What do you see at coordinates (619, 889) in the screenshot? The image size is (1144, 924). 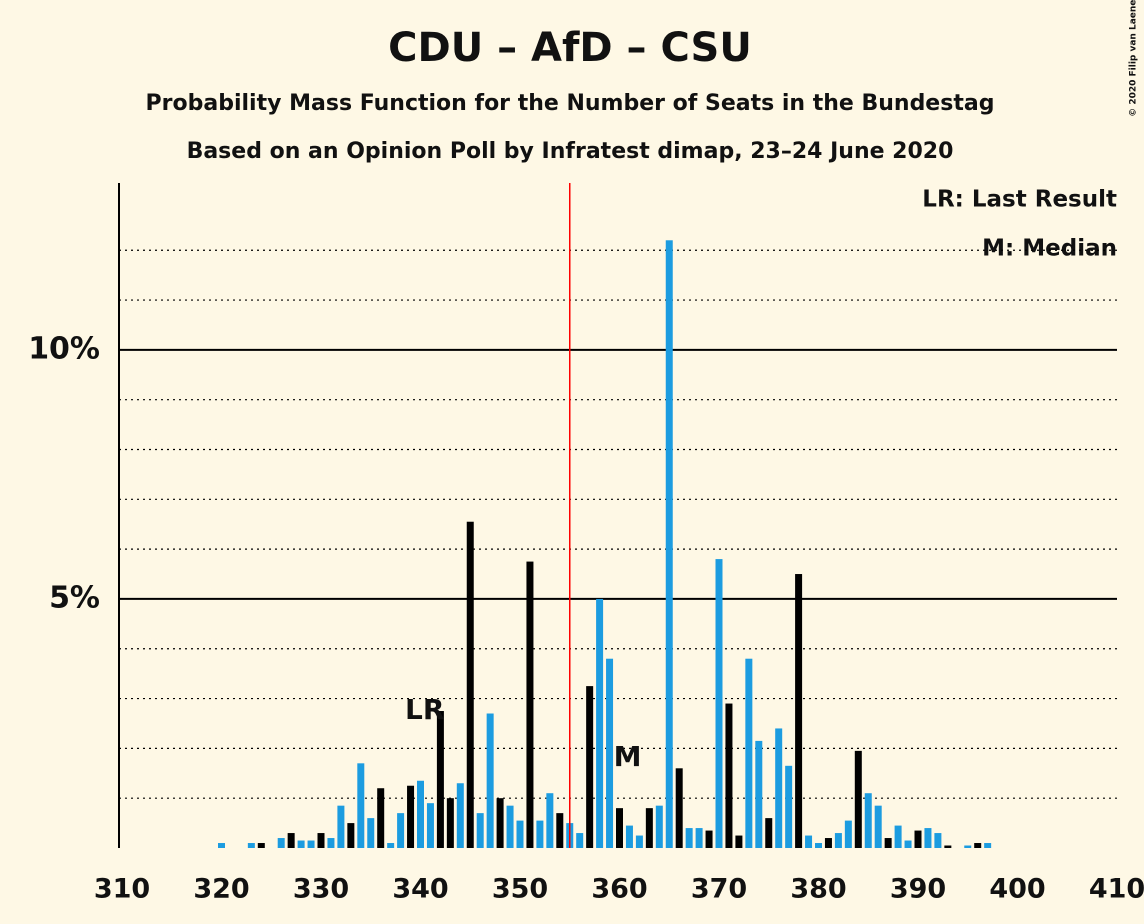 I see `x-tick-label: 360` at bounding box center [619, 889].